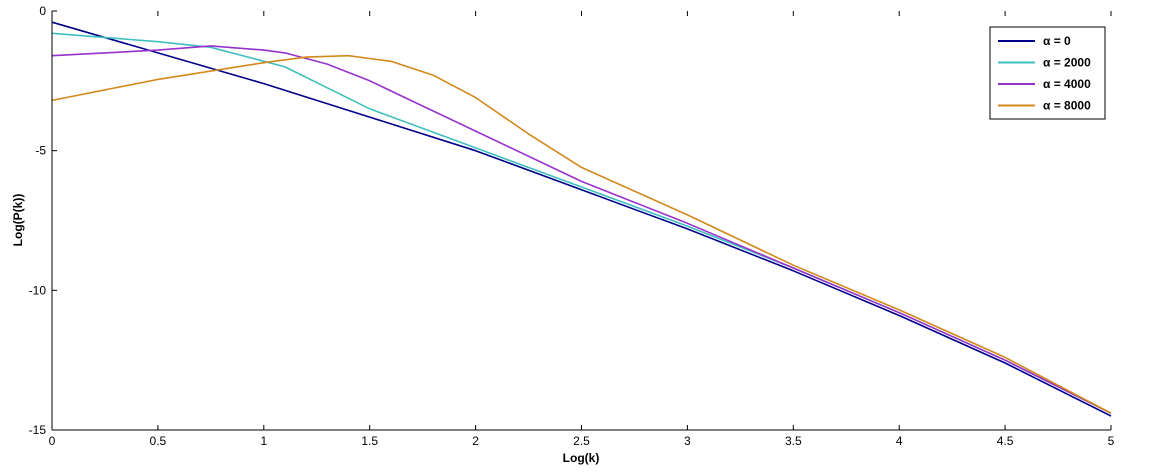  Describe the element at coordinates (899, 441) in the screenshot. I see `x-tick-label: 4` at that location.